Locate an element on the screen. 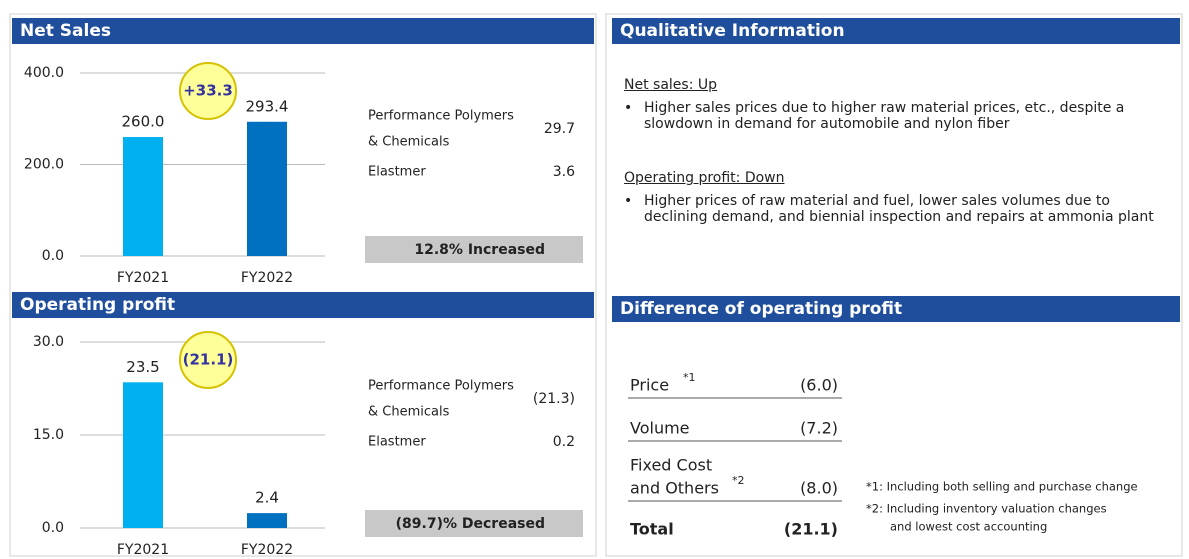 This screenshot has width=1189, height=559. y-tick-label: 200.0 is located at coordinates (44, 165).